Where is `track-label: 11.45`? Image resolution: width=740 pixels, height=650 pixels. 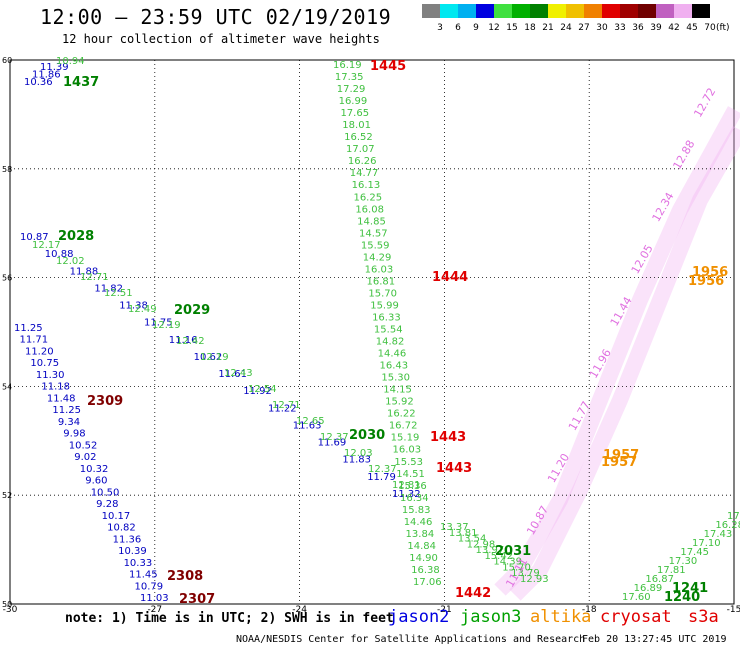
track-label: 11.45 is located at coordinates (143, 575).